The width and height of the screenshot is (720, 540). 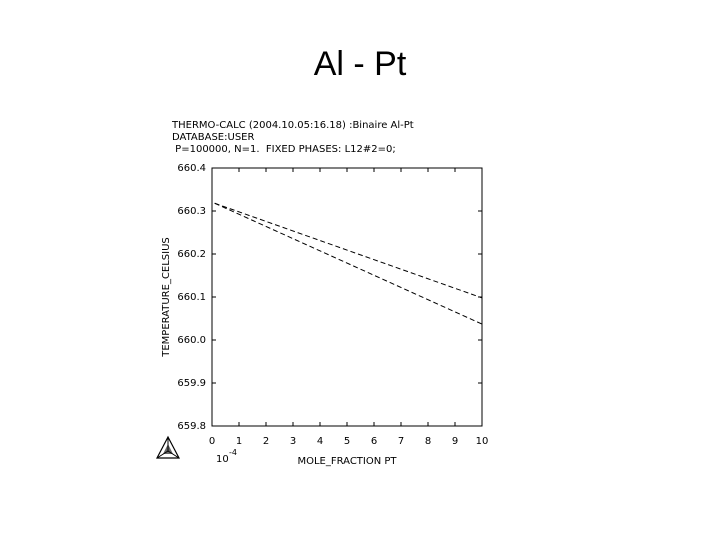 What do you see at coordinates (212, 441) in the screenshot?
I see `x-tick-label: 0` at bounding box center [212, 441].